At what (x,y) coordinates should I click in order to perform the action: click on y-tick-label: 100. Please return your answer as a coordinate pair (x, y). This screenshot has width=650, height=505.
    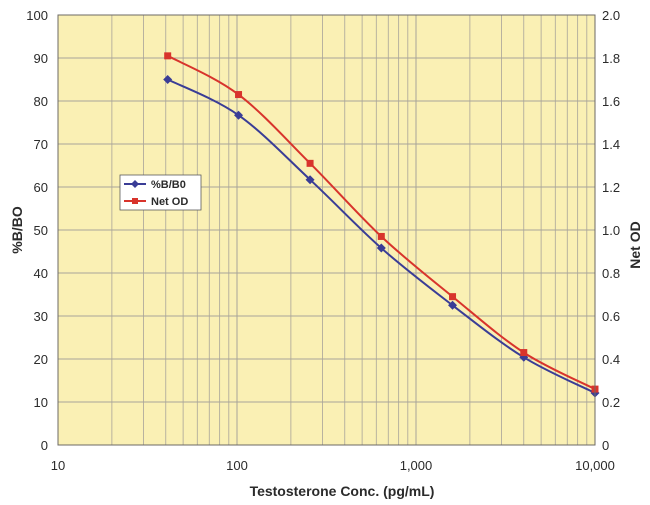
    Looking at the image, I should click on (37, 15).